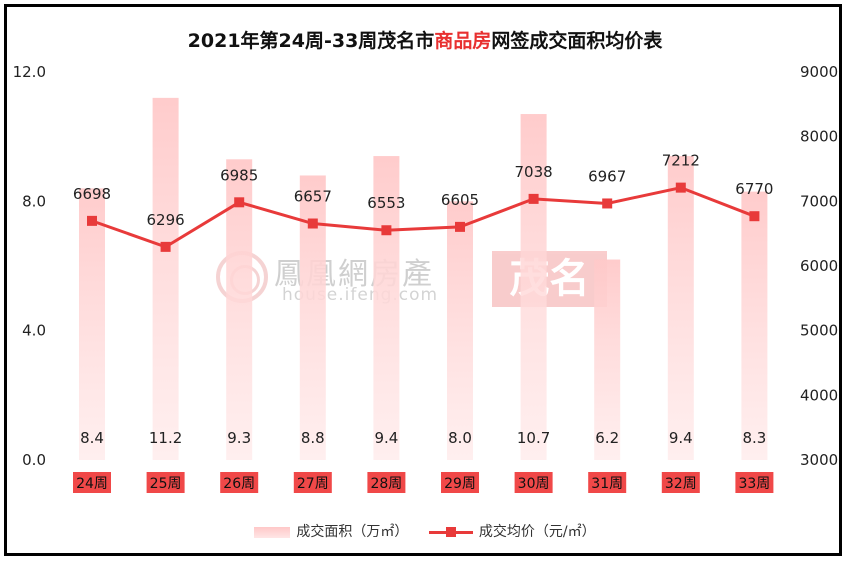  I want to click on category-label: 30周, so click(534, 484).